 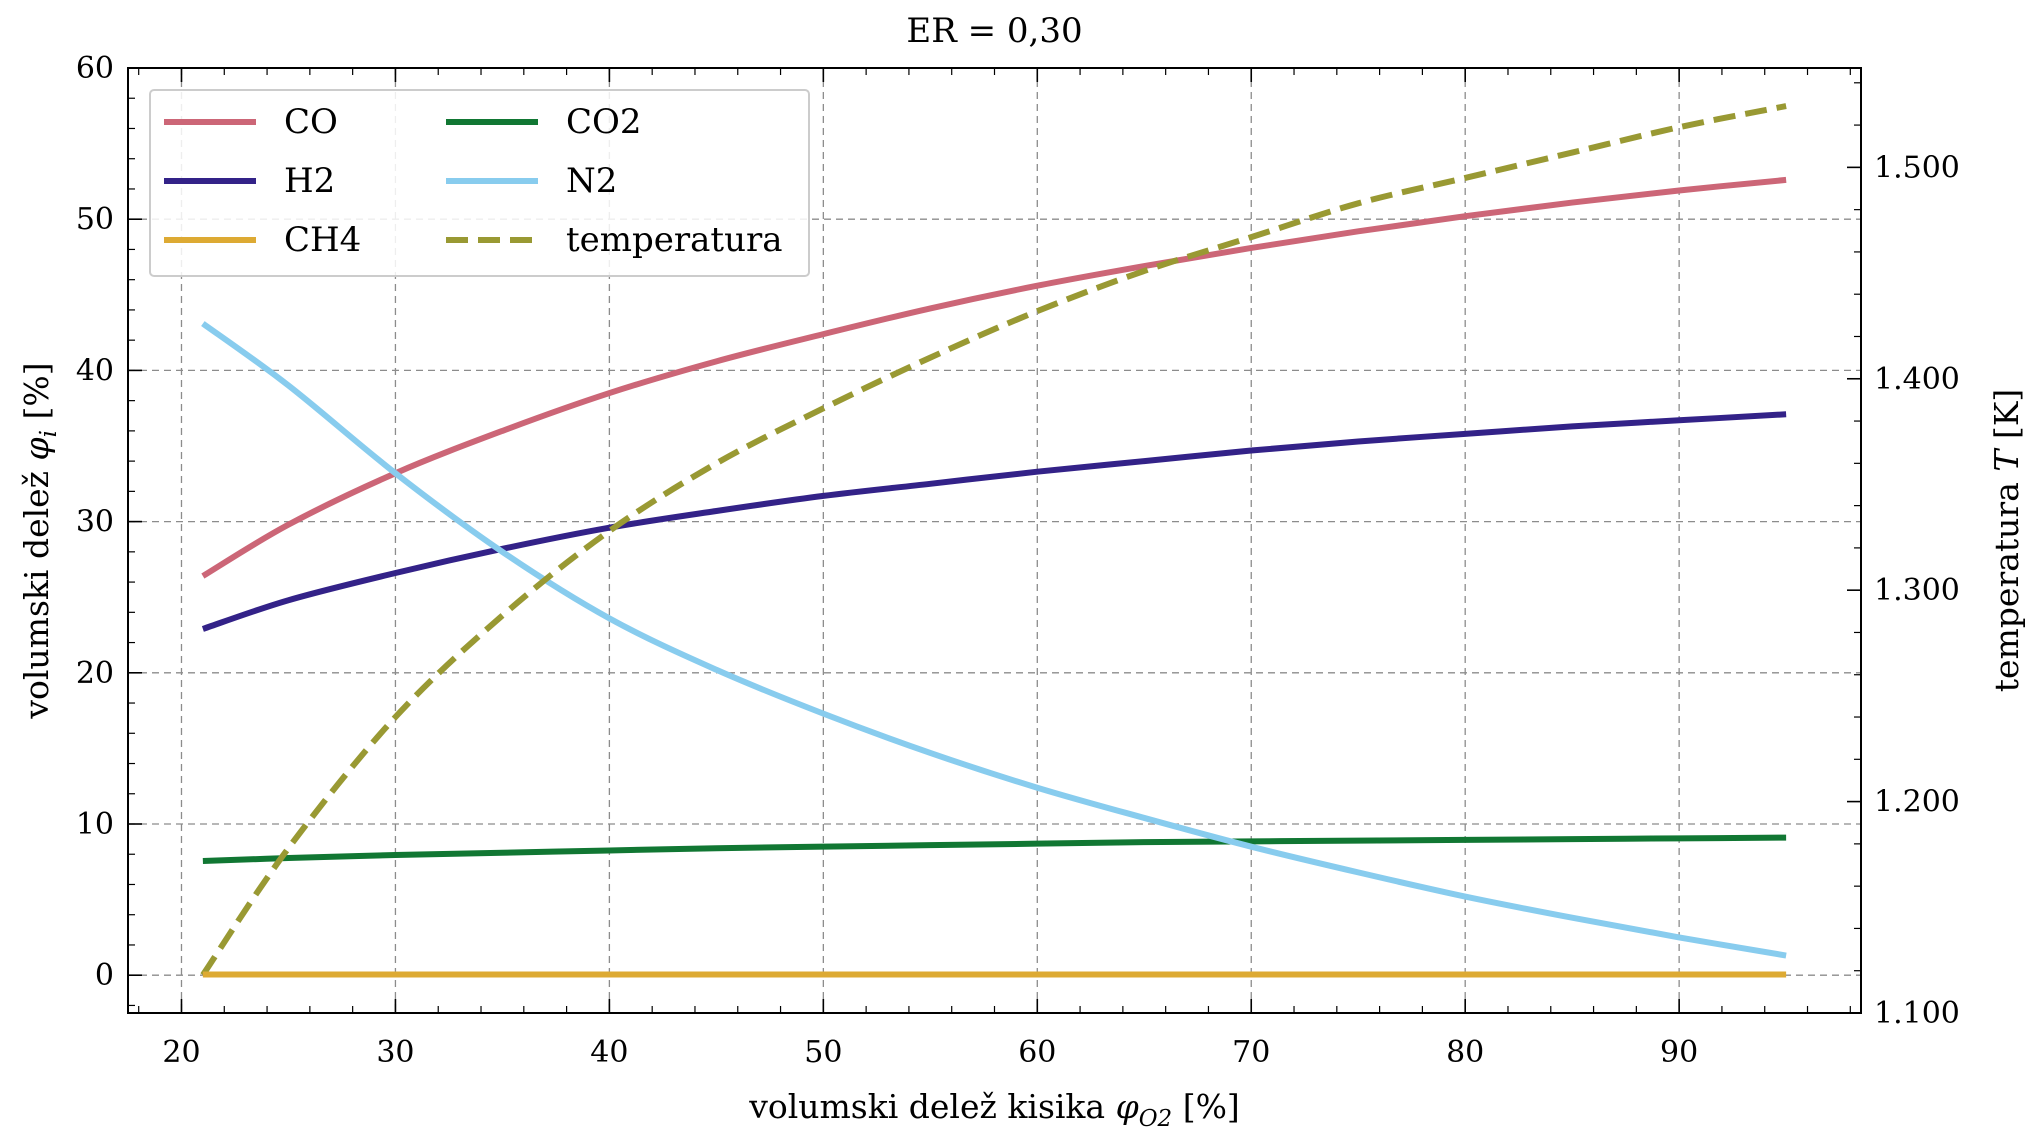 What do you see at coordinates (95, 219) in the screenshot?
I see `y-tick-label-5: 50` at bounding box center [95, 219].